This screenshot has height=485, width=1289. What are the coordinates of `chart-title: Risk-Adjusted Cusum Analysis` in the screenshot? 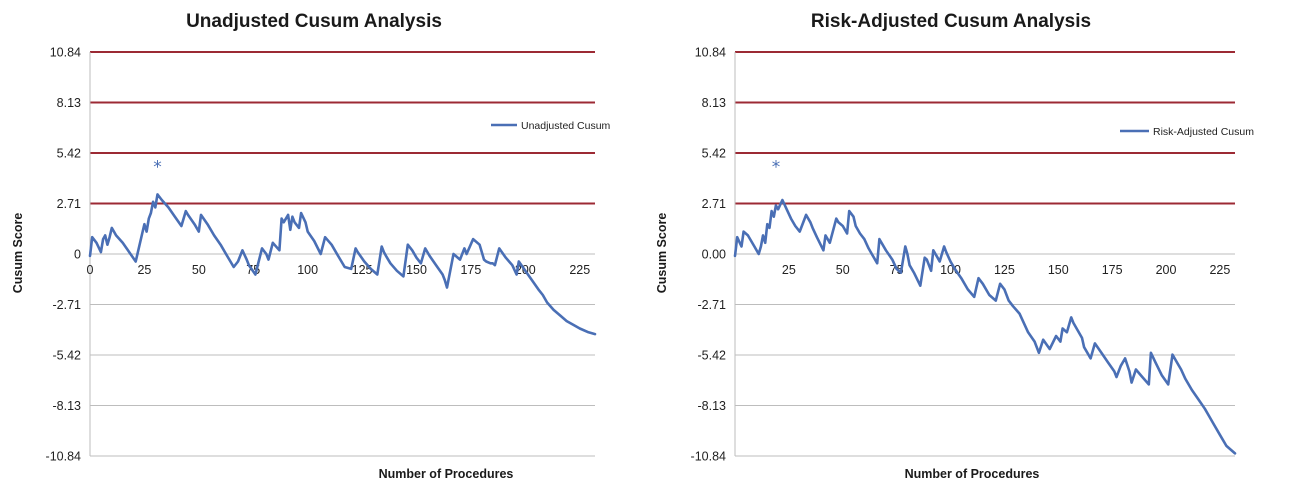 It's located at (951, 21).